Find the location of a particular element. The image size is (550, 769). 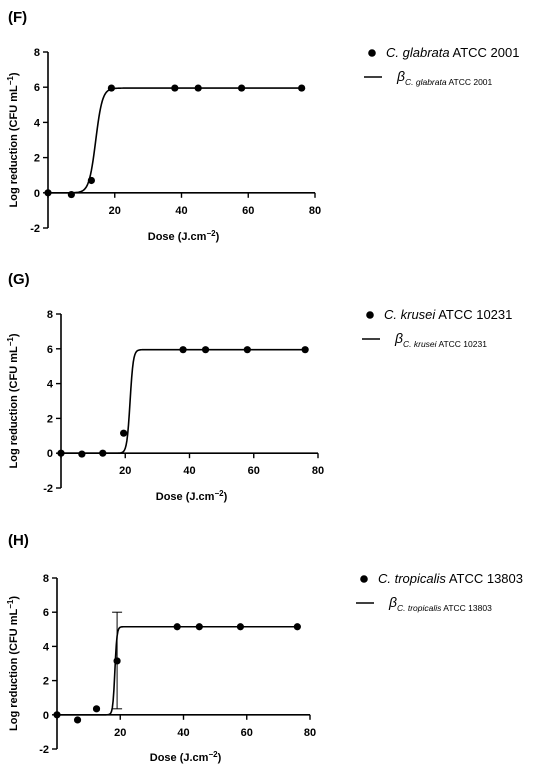

panel-label: (F) is located at coordinates (17, 17).